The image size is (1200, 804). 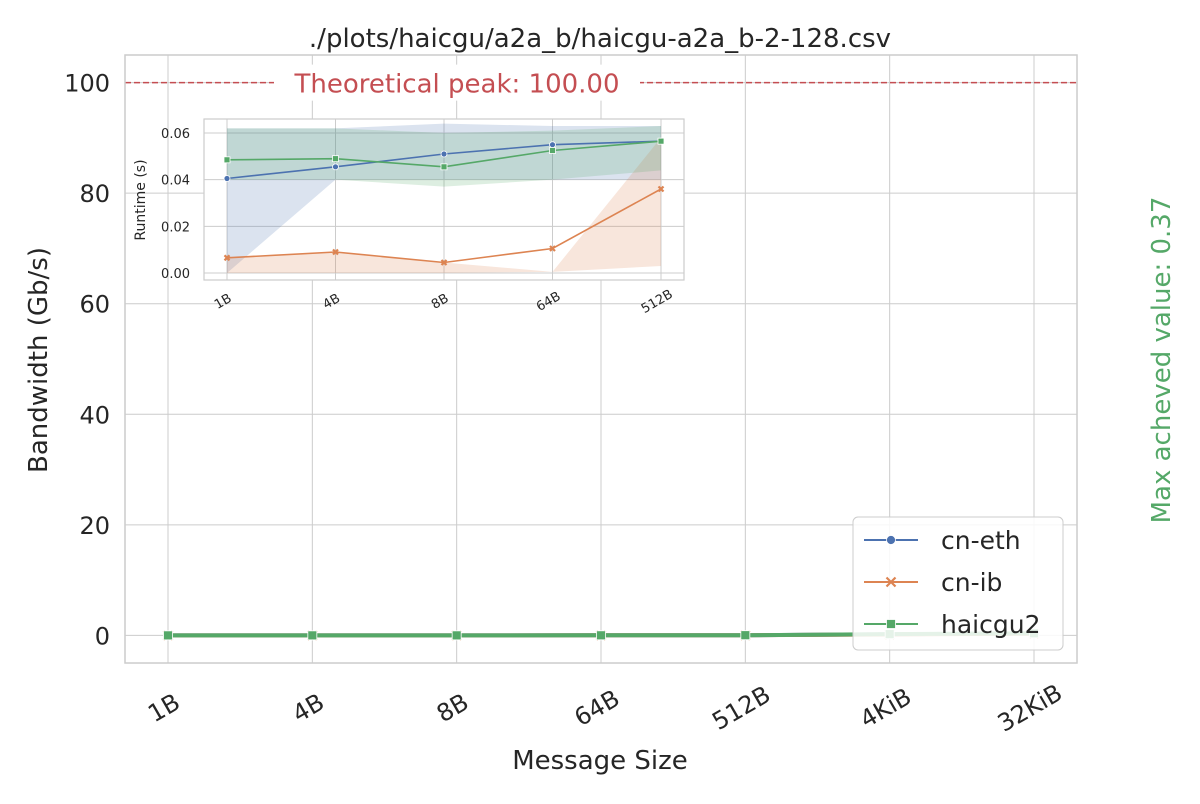 What do you see at coordinates (891, 624) in the screenshot?
I see `legend-marker-haicgu2` at bounding box center [891, 624].